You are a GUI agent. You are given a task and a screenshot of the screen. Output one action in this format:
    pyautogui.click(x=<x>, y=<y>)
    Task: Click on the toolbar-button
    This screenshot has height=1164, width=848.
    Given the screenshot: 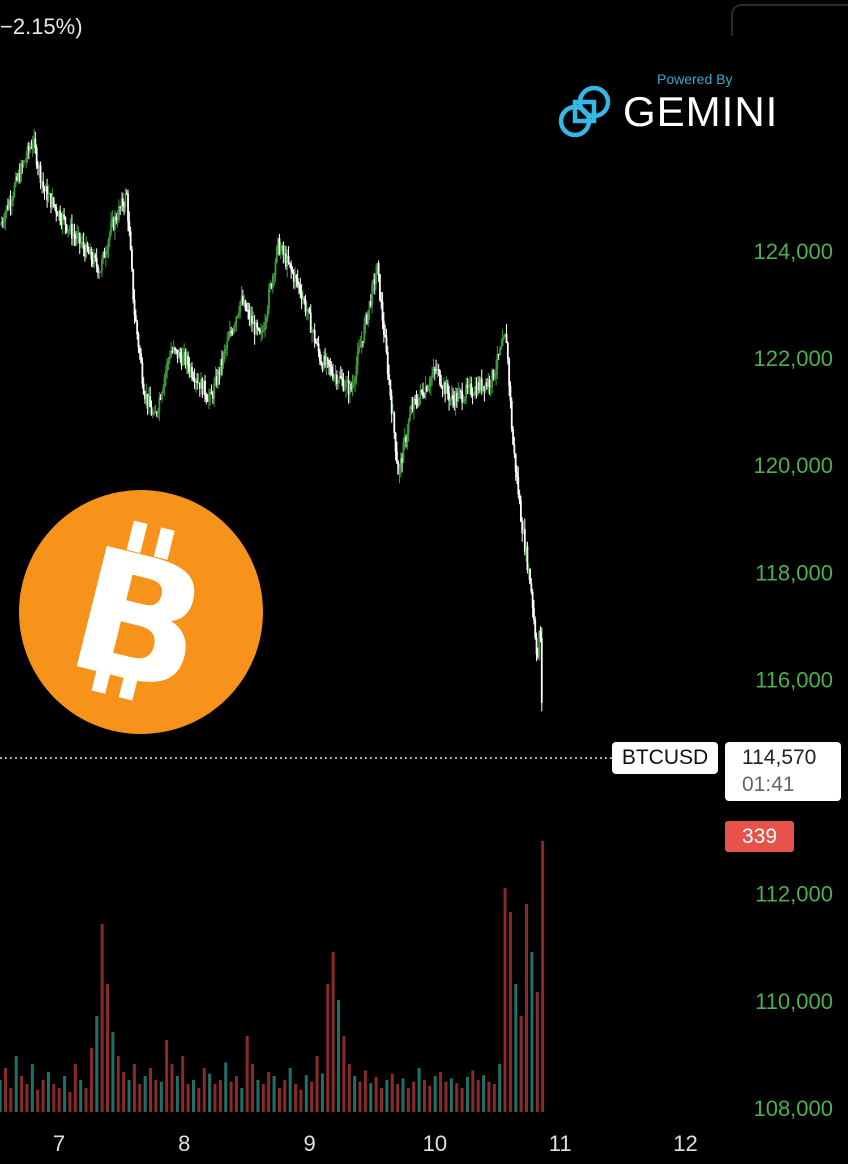 What is the action you would take?
    pyautogui.click(x=789, y=20)
    